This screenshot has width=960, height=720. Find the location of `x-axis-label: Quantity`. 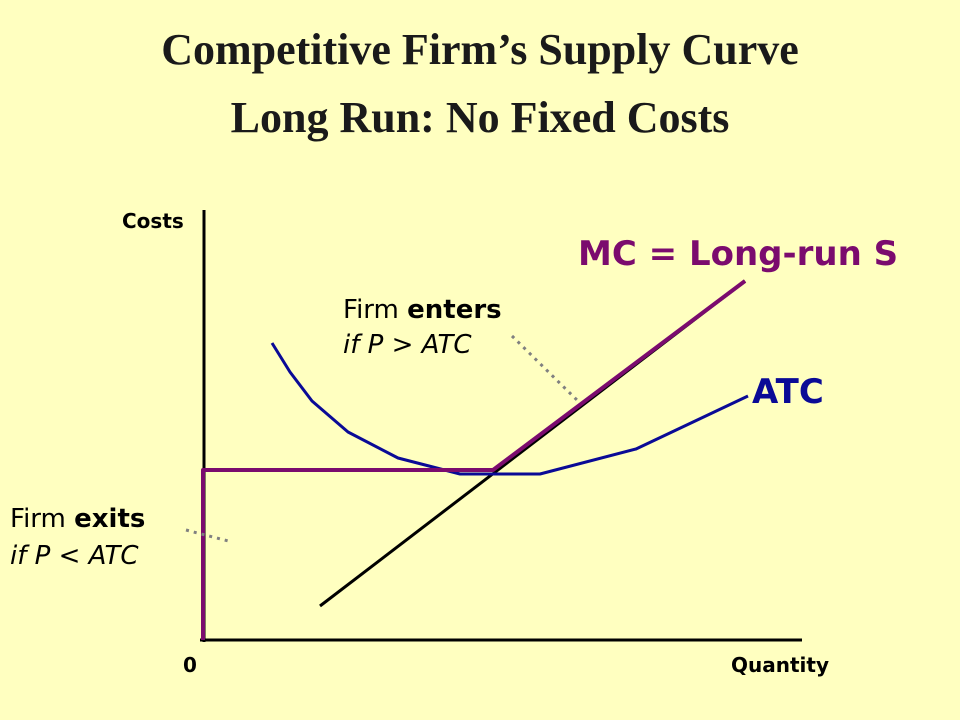

x-axis-label: Quantity is located at coordinates (780, 665).